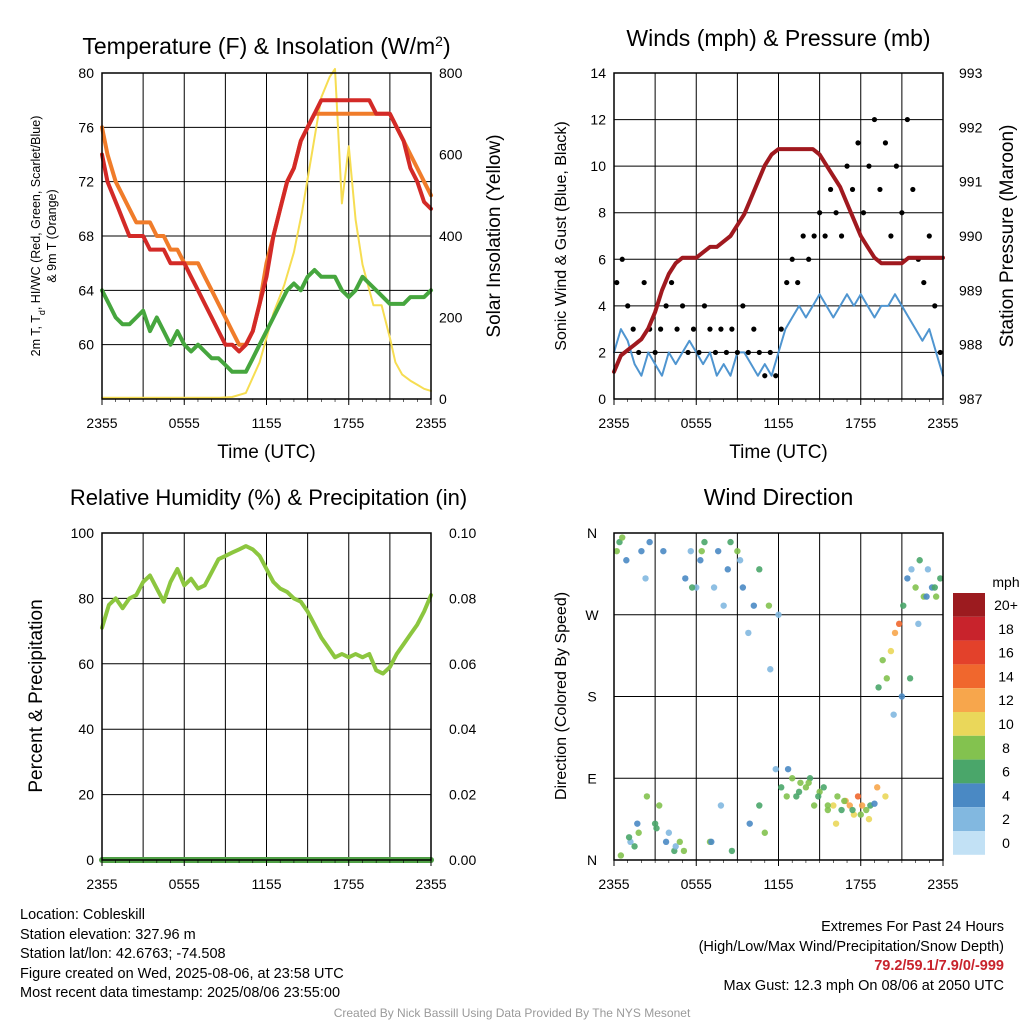 The image size is (1024, 1024). What do you see at coordinates (430, 423) in the screenshot?
I see `temp-xtick-label: 2355` at bounding box center [430, 423].